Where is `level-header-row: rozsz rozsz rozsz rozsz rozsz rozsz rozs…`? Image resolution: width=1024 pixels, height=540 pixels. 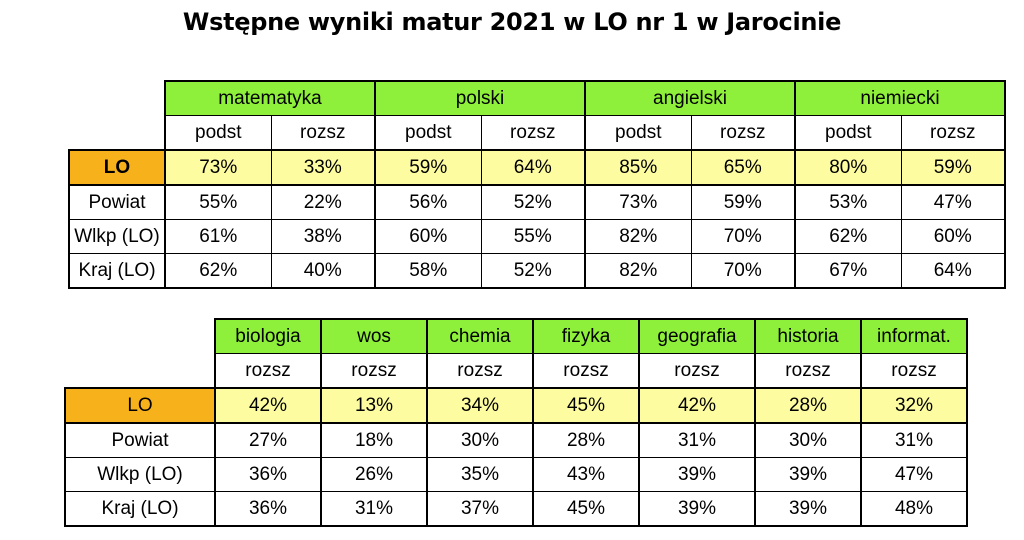 level-header-row: rozsz rozsz rozsz rozsz rozsz rozsz rozs… is located at coordinates (516, 371).